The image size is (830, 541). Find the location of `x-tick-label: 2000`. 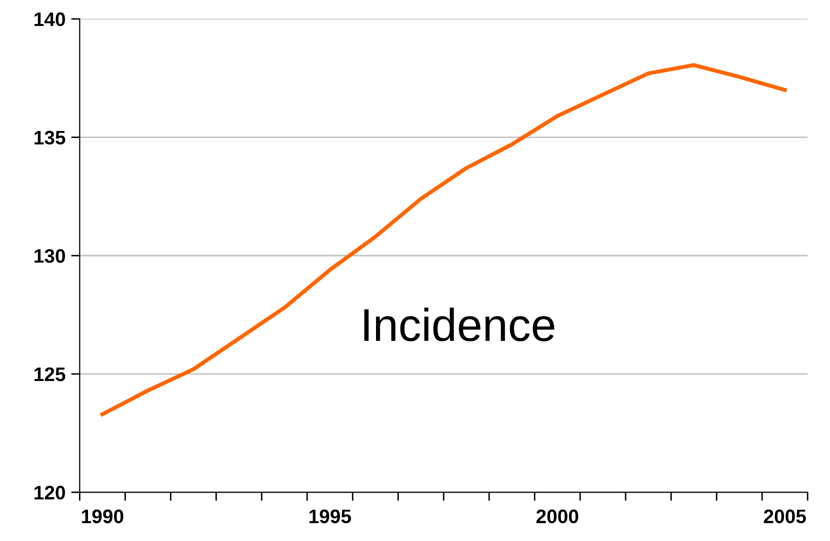

x-tick-label: 2000 is located at coordinates (557, 516).